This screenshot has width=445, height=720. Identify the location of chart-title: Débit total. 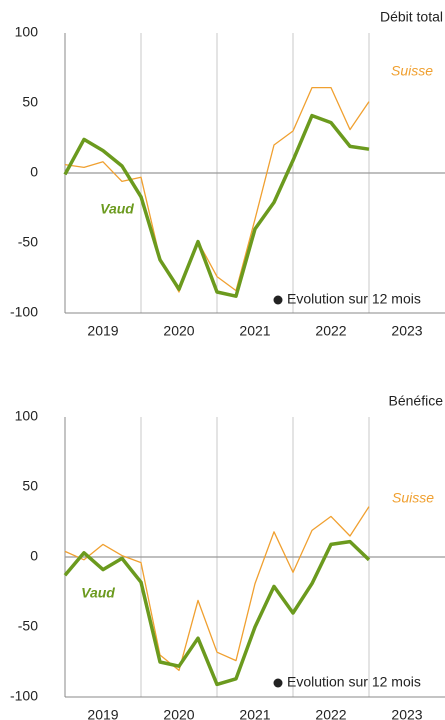
(411, 17).